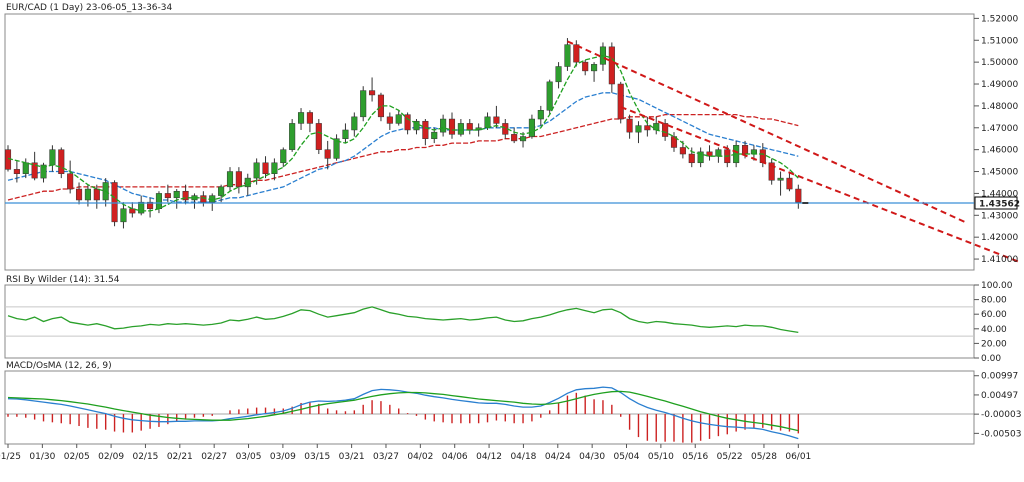  I want to click on x-axis-label: 04/02, so click(420, 457).